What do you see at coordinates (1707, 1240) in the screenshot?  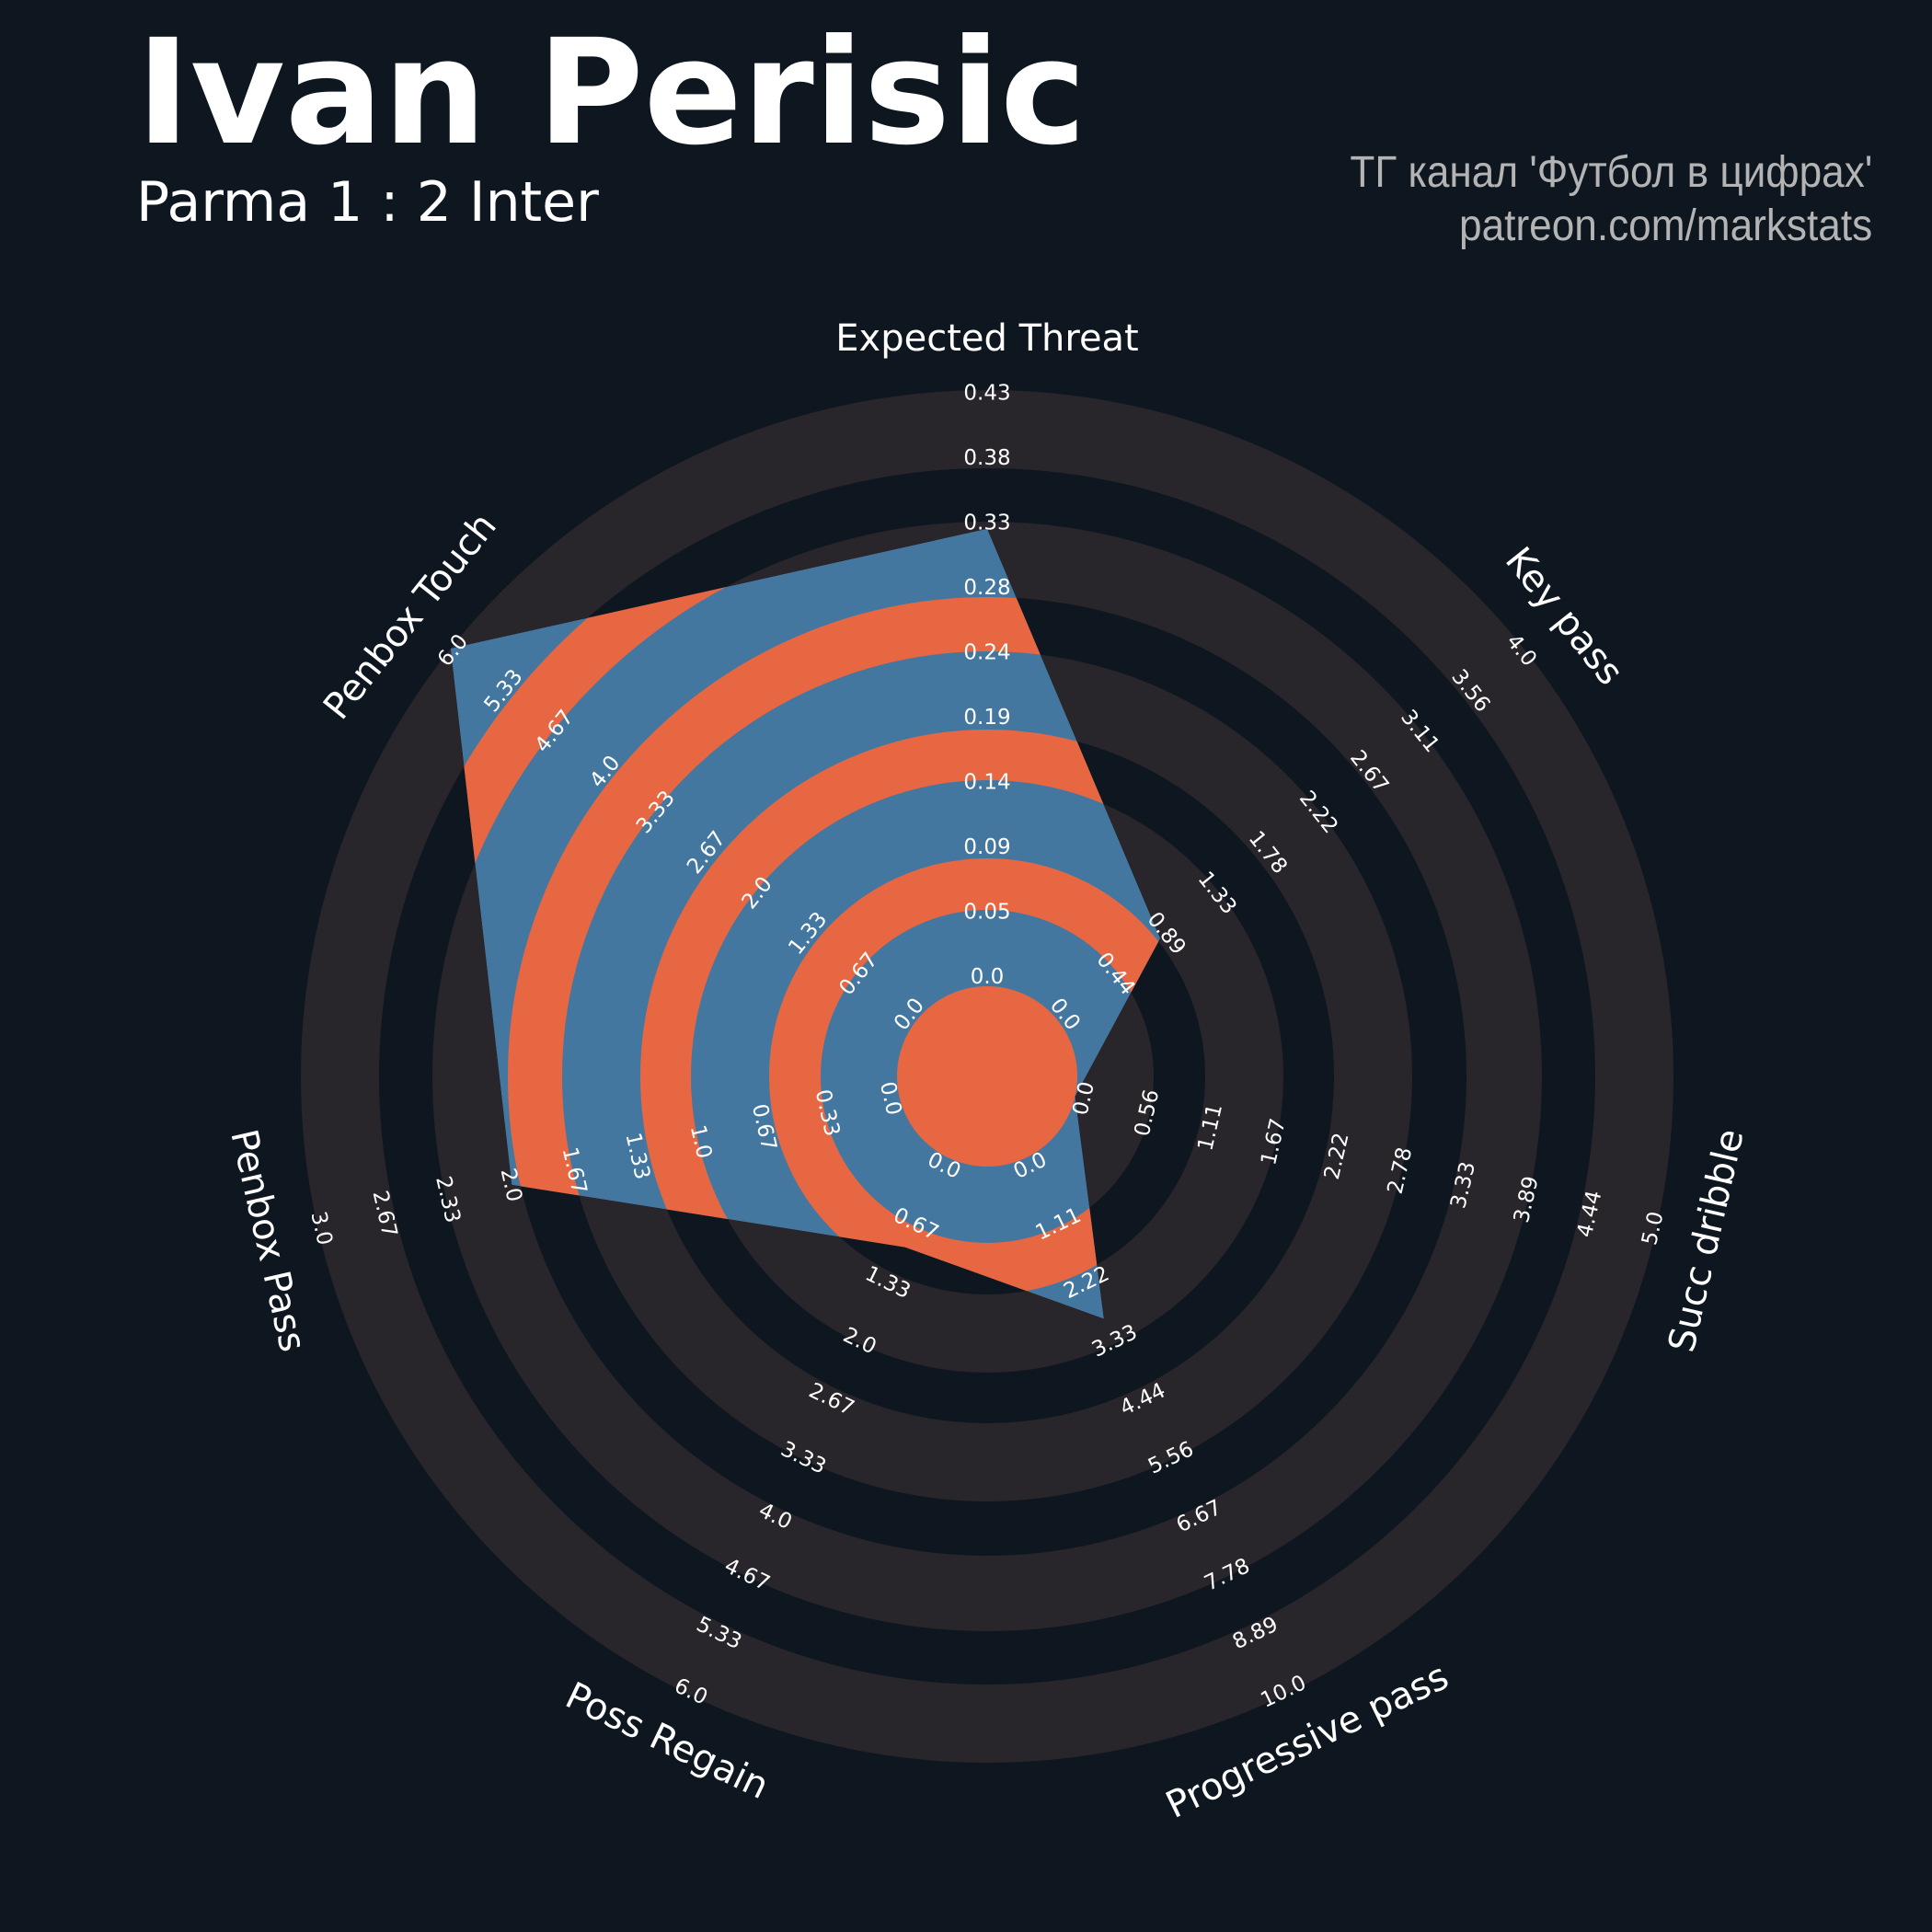 I see `param-label: Succ dribble` at bounding box center [1707, 1240].